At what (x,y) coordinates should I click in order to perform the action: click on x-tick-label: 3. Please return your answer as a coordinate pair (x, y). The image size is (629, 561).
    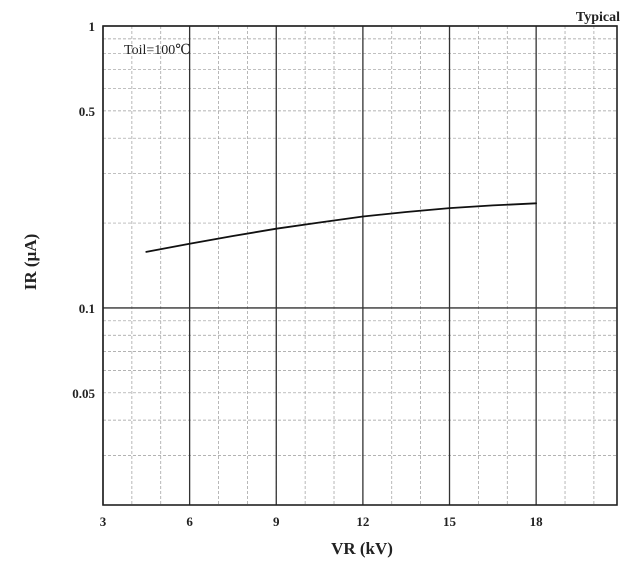
    Looking at the image, I should click on (103, 521).